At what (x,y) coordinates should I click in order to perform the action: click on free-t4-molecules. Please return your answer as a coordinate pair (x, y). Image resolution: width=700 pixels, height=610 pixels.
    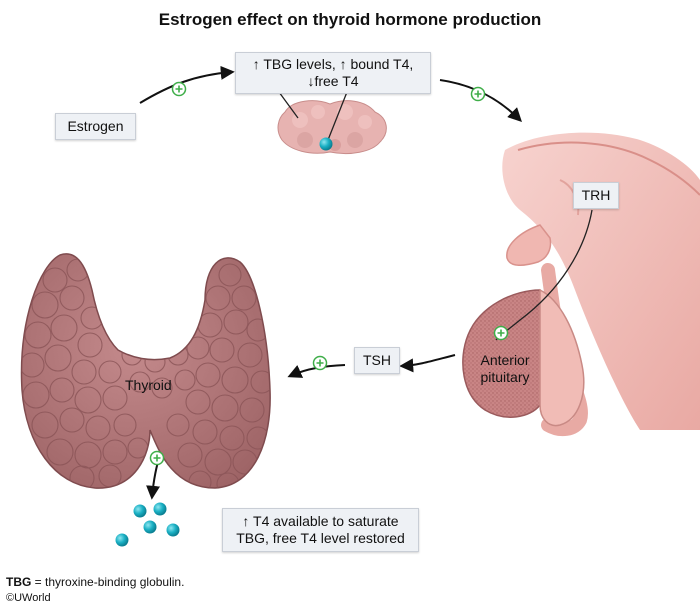
    Looking at the image, I should click on (147, 524).